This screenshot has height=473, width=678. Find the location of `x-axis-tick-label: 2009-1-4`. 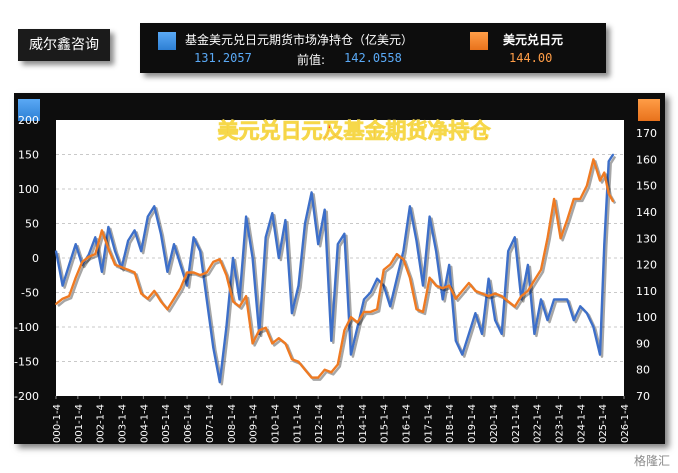

x-axis-tick-label: 2009-1-4 is located at coordinates (254, 424).